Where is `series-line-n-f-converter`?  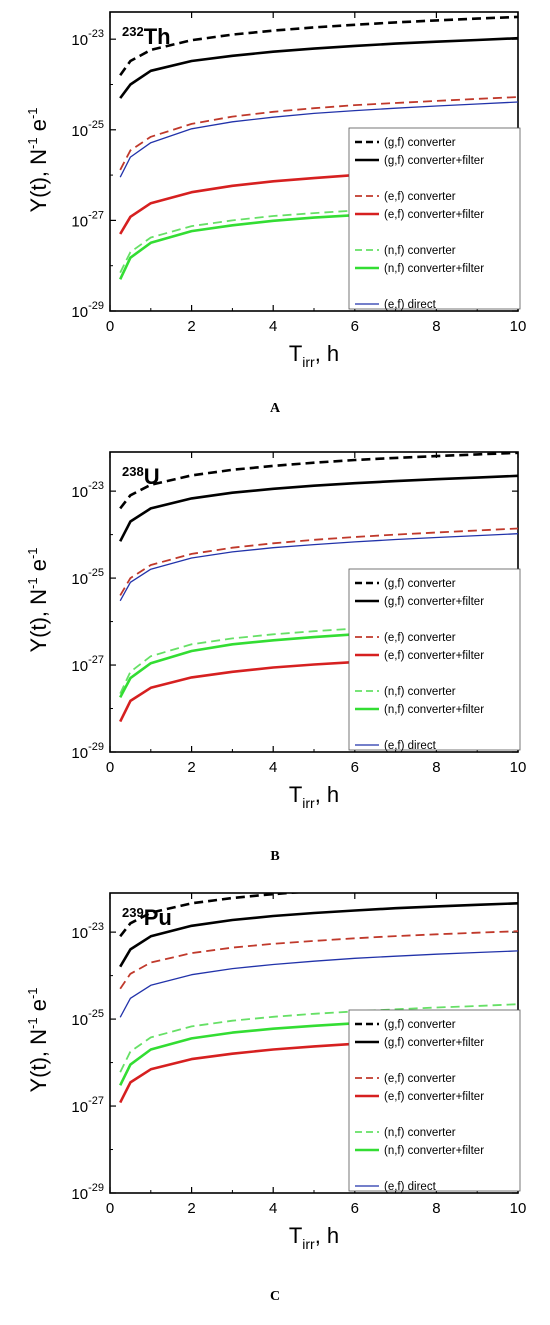 series-line-n-f-converter is located at coordinates (318, 1038).